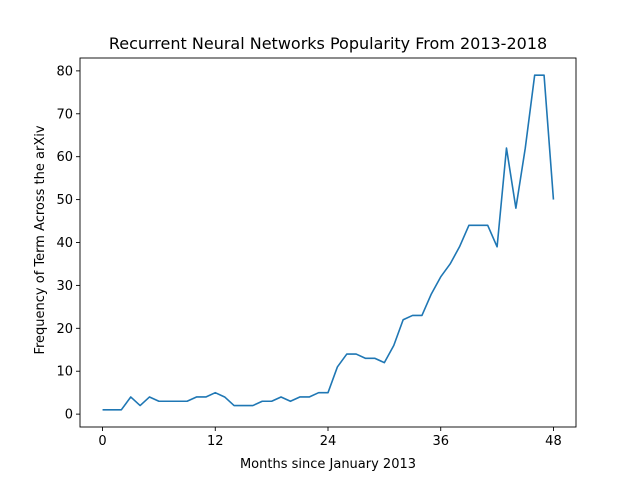  I want to click on y-tick-label: 70, so click(64, 114).